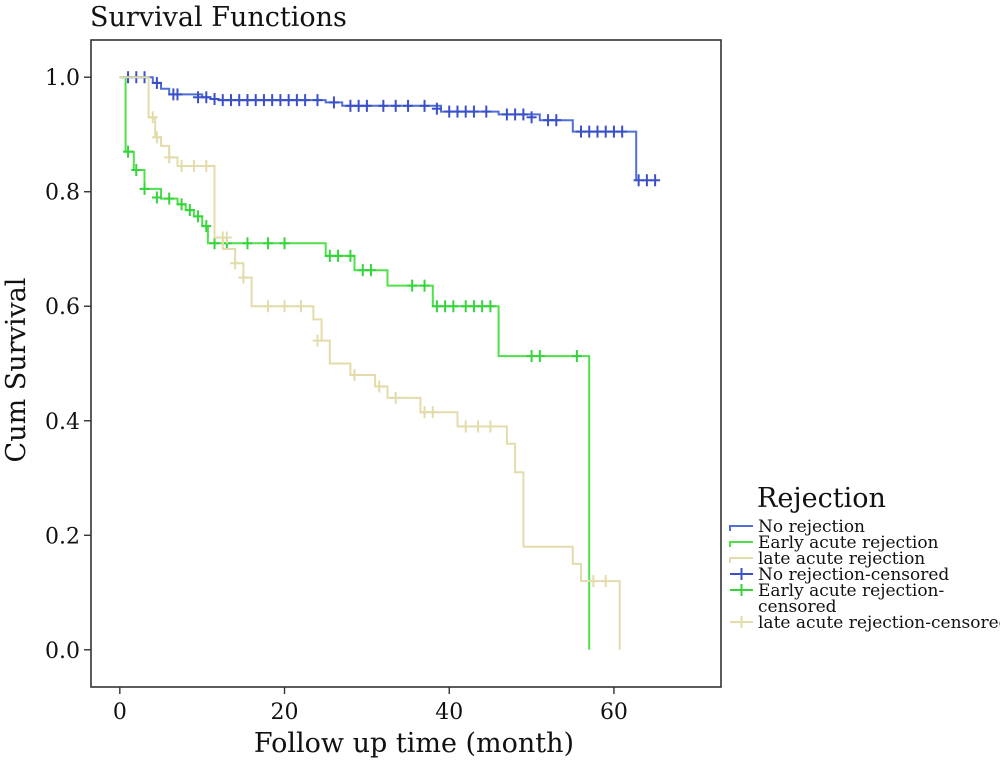 The image size is (1000, 776). Describe the element at coordinates (62, 651) in the screenshot. I see `y-tick-label: 0.0` at that location.